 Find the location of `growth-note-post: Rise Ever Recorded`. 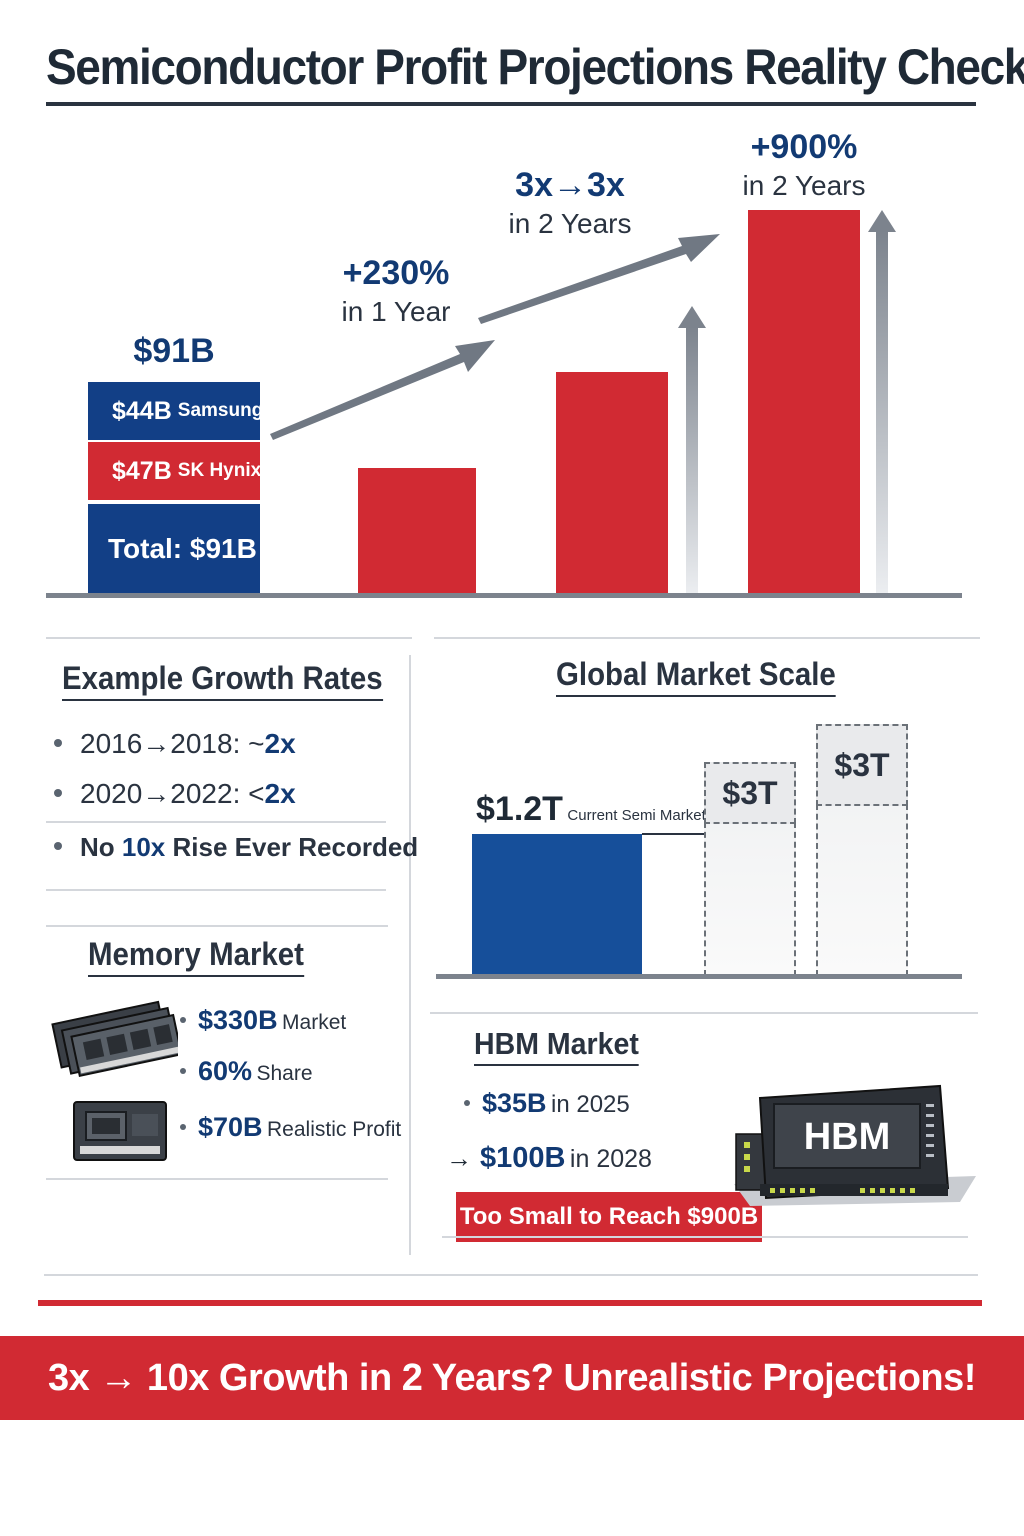

growth-note-post: Rise Ever Recorded is located at coordinates (292, 847).